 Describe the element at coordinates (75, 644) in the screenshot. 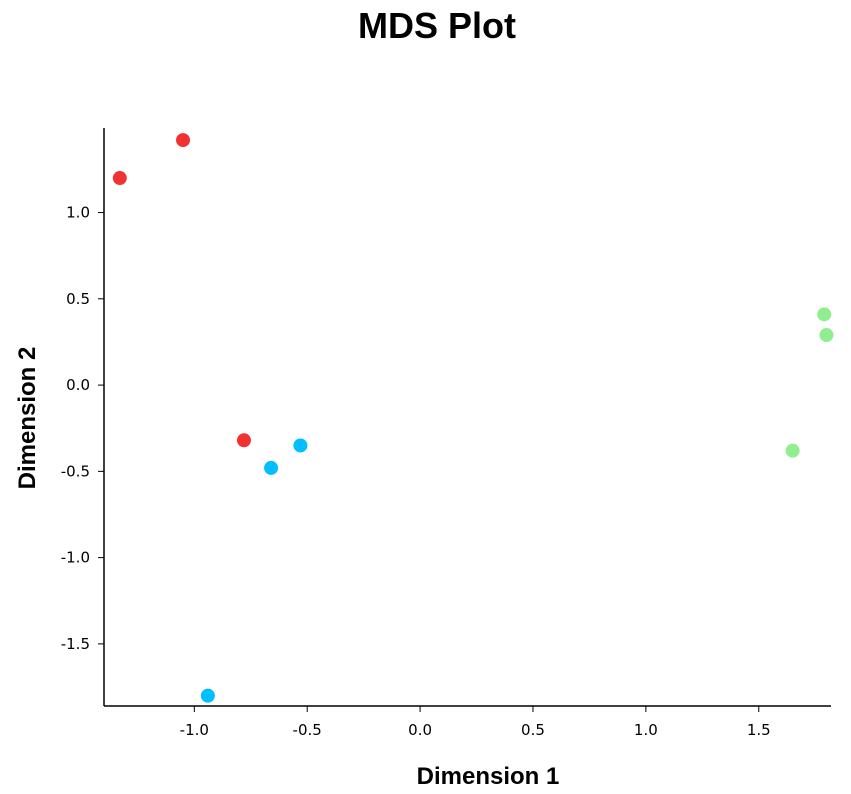

I see `y-tick-label: -1.5` at that location.